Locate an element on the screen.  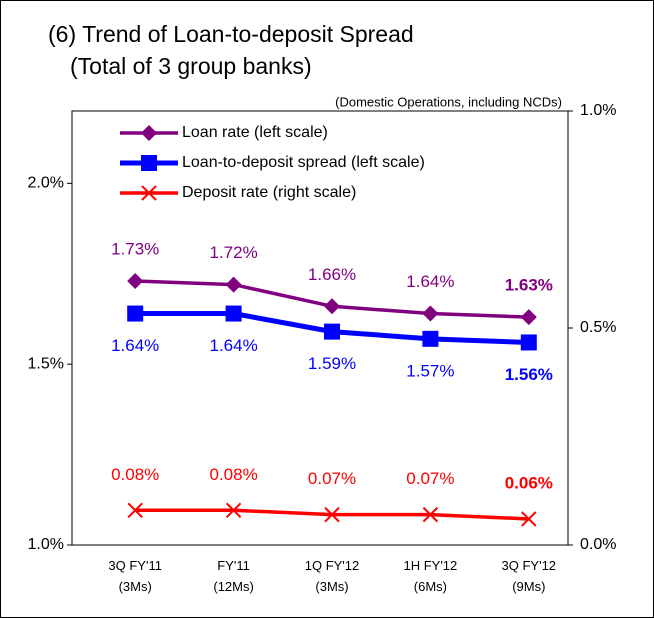
y-tick-label: 2.0% is located at coordinates (46, 183).